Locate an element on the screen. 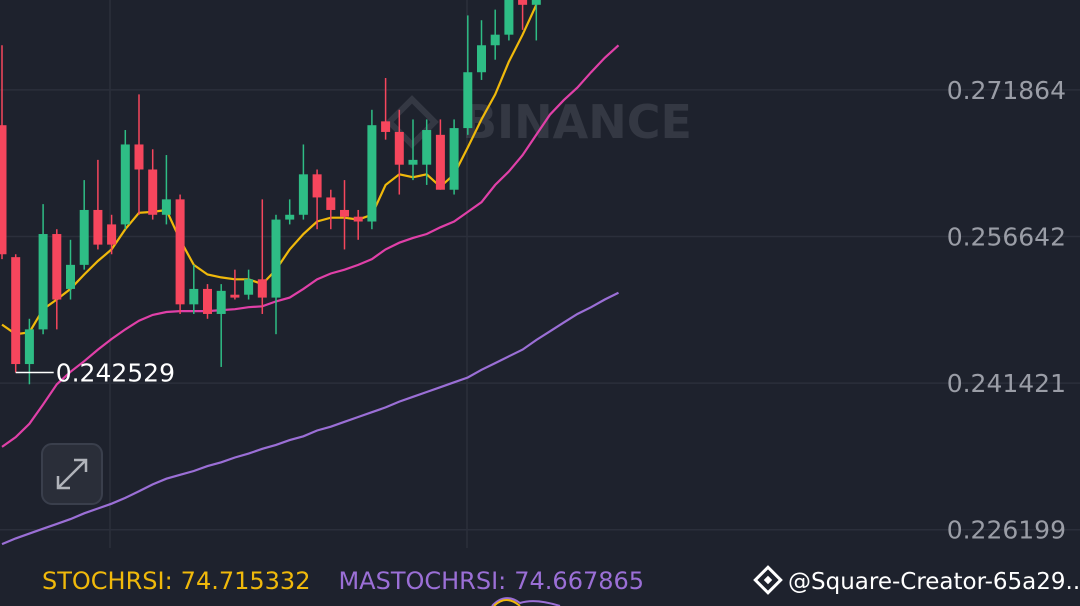 The width and height of the screenshot is (1080, 606). expand-button is located at coordinates (72, 474).